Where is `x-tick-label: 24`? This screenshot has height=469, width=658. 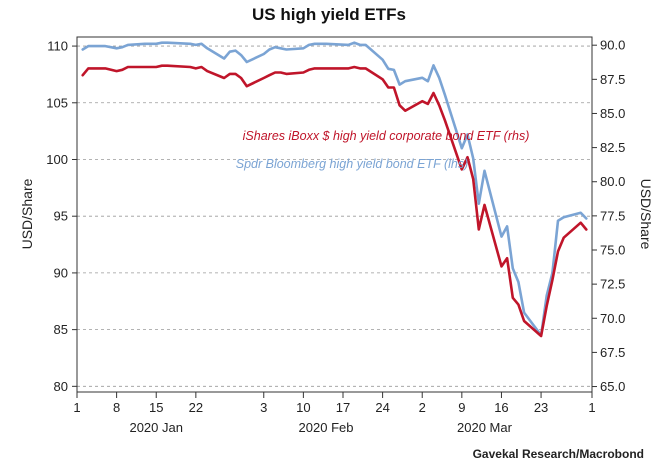 x-tick-label: 24 is located at coordinates (382, 407).